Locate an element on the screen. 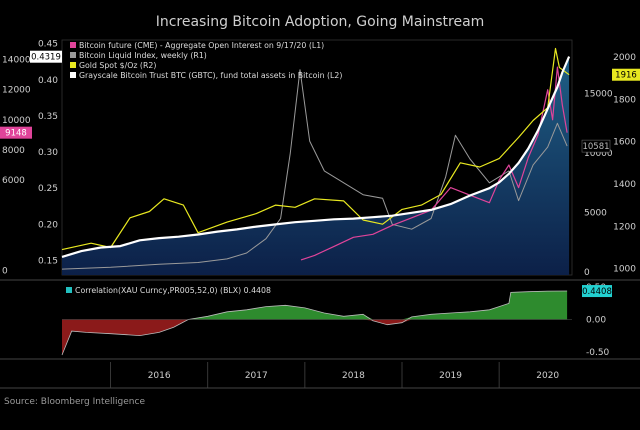  tick-label-l1: 14000 is located at coordinates (16, 61).